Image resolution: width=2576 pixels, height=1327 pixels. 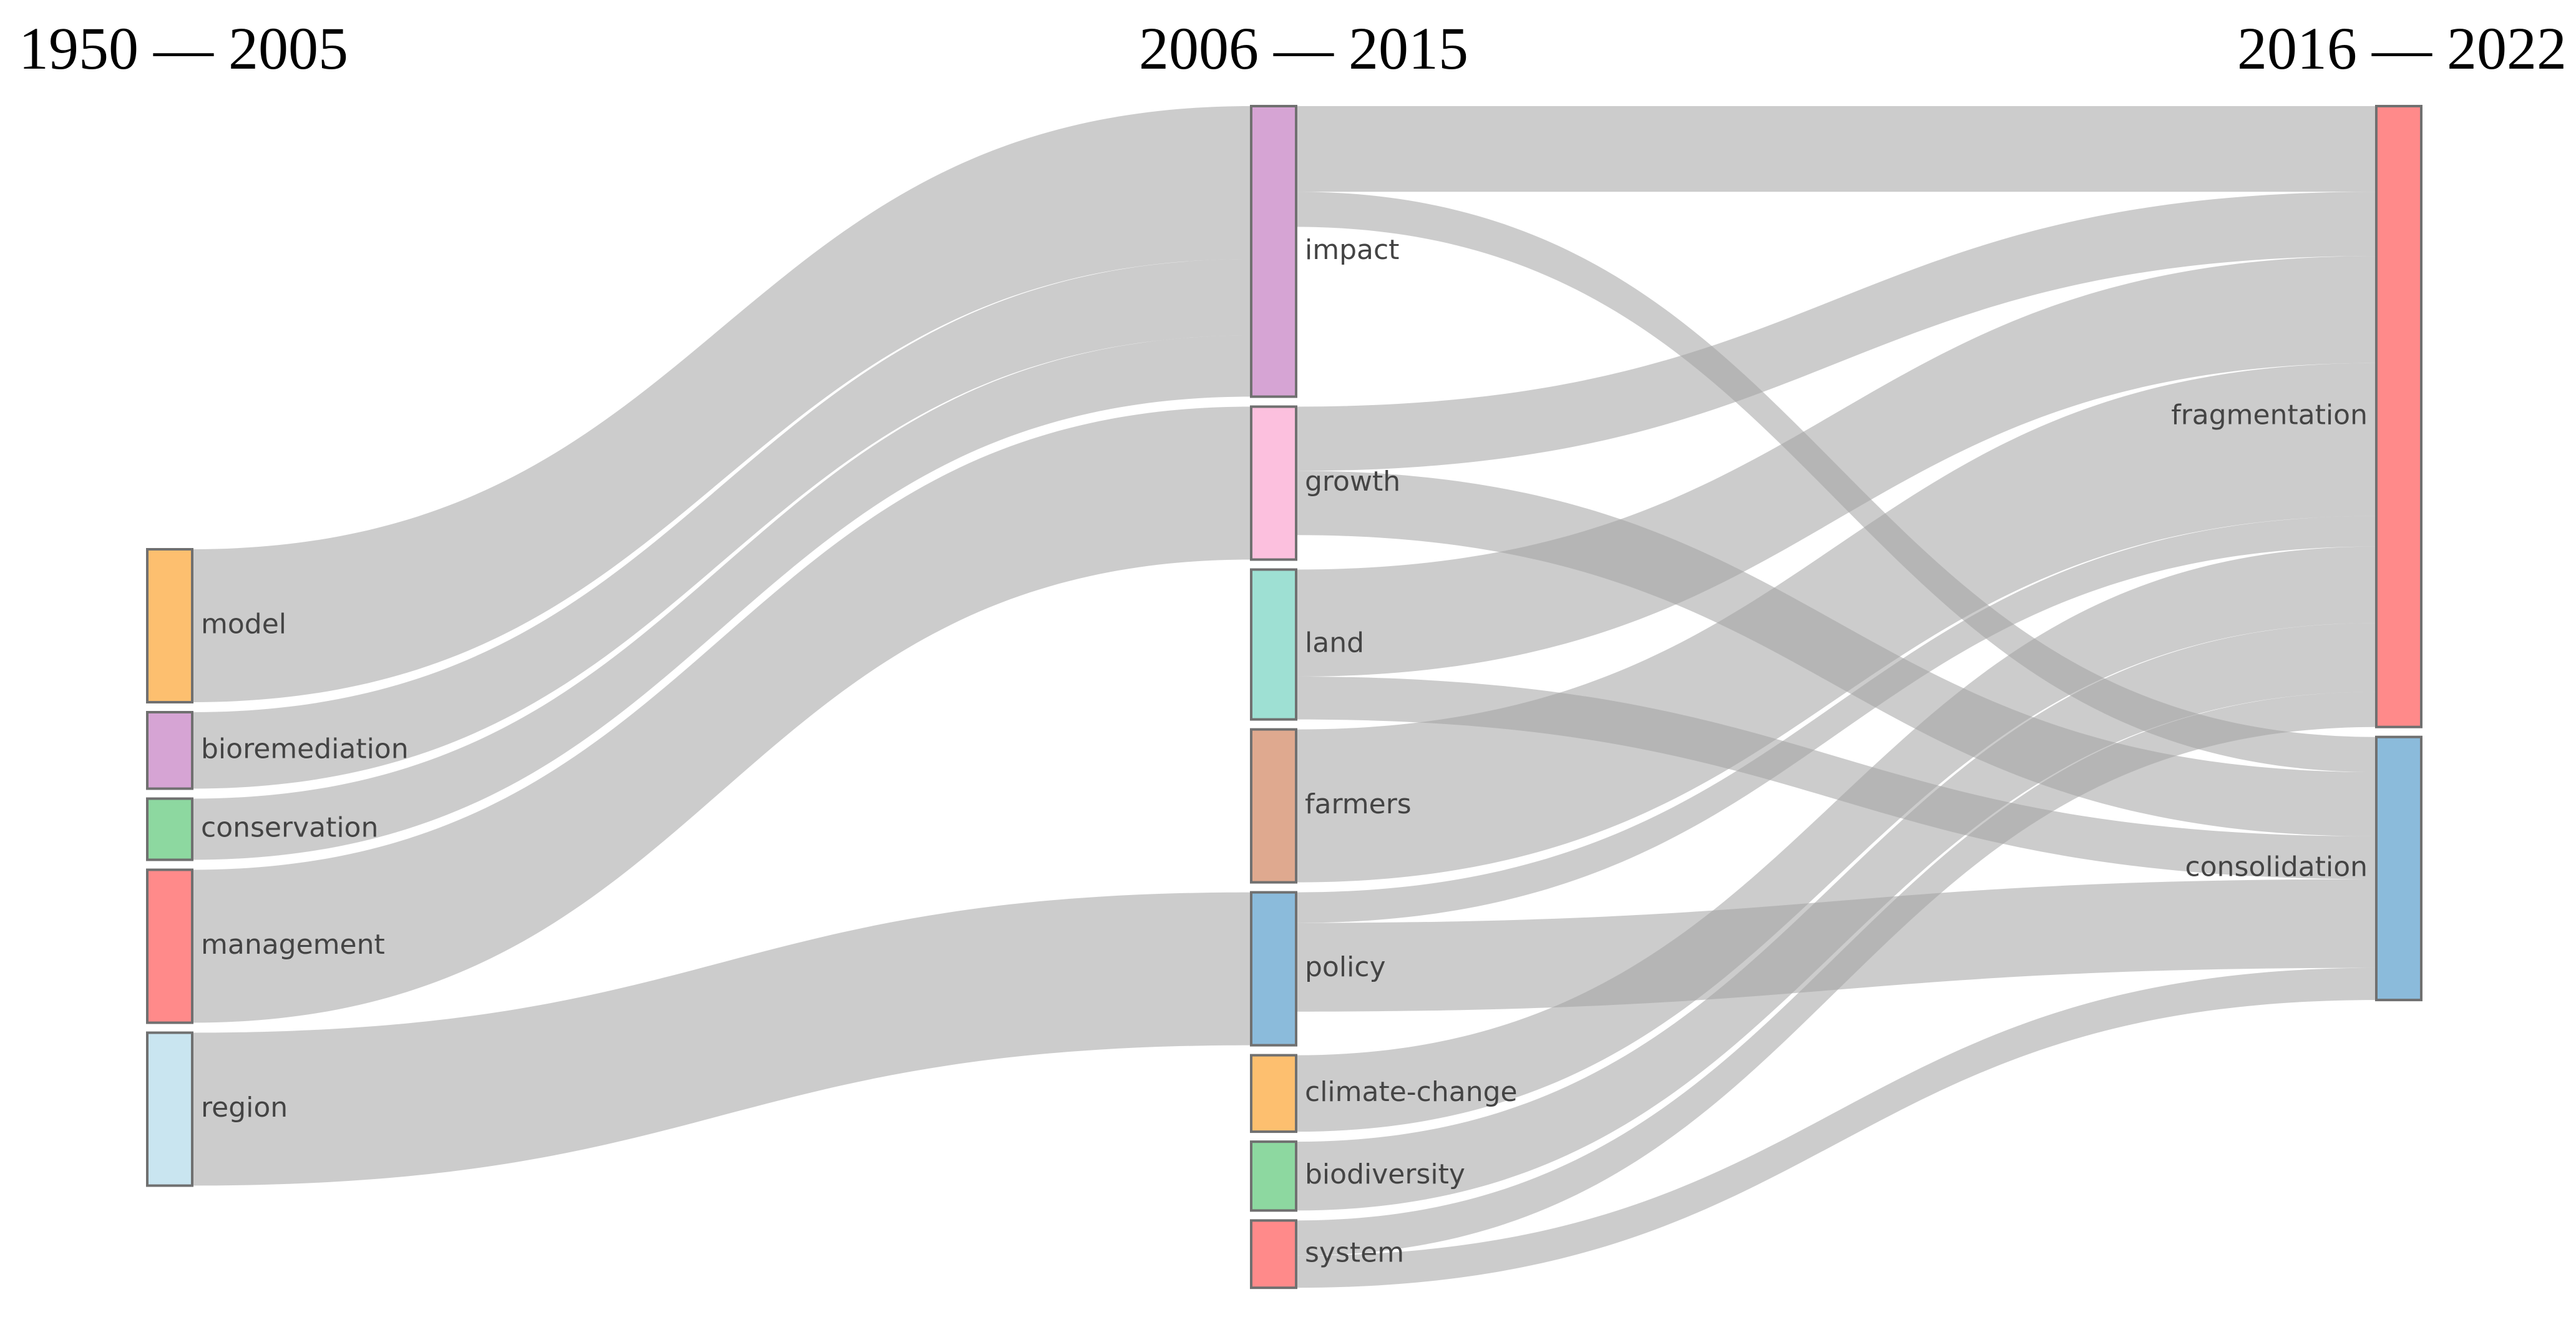 What do you see at coordinates (1273, 251) in the screenshot?
I see `node-impact` at bounding box center [1273, 251].